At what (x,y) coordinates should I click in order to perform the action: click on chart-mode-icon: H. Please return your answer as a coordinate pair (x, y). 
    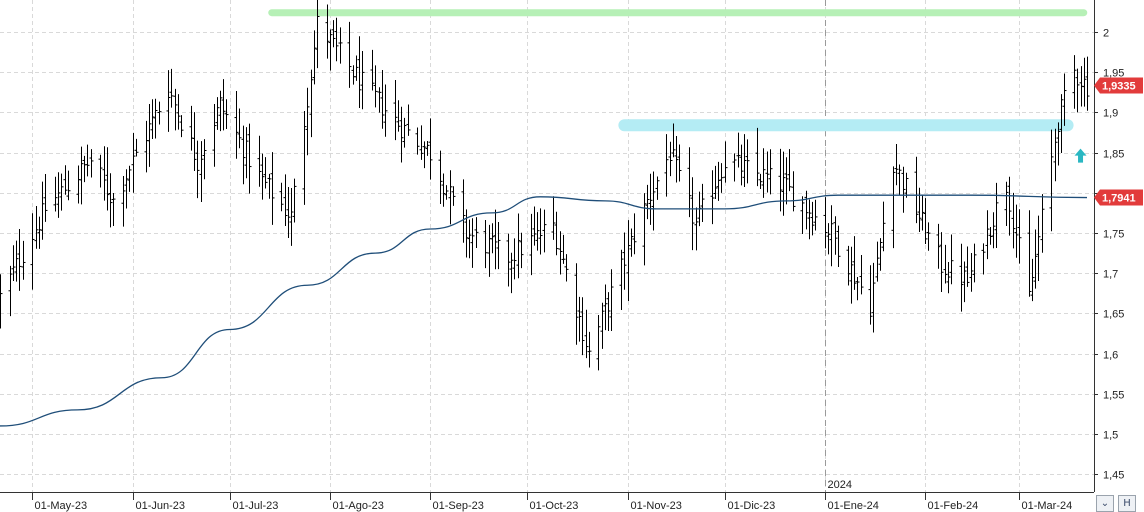
    Looking at the image, I should click on (1127, 503).